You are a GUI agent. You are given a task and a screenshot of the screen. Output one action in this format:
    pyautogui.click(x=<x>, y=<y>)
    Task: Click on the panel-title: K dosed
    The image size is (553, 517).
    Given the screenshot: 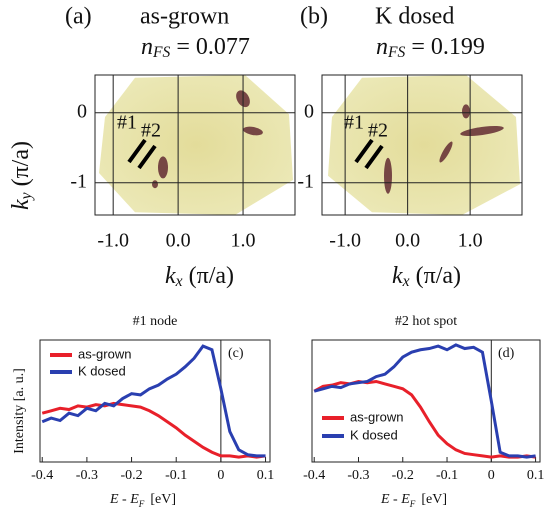 What is the action you would take?
    pyautogui.click(x=414, y=17)
    